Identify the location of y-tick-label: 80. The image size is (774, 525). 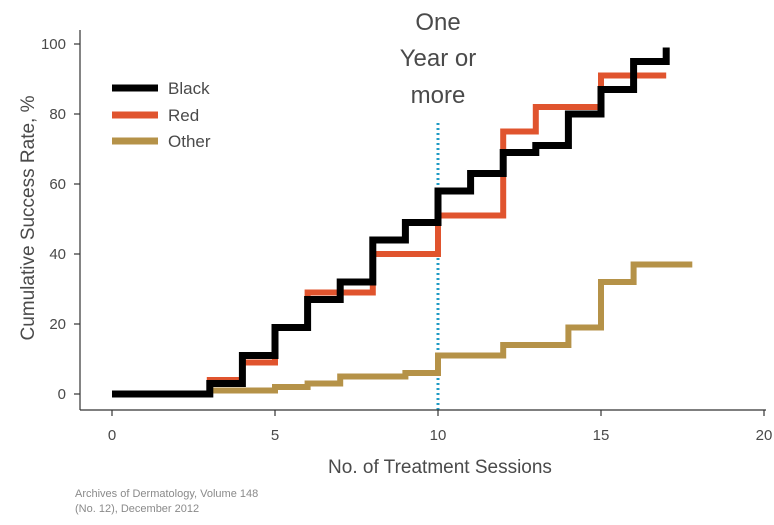
(57, 114).